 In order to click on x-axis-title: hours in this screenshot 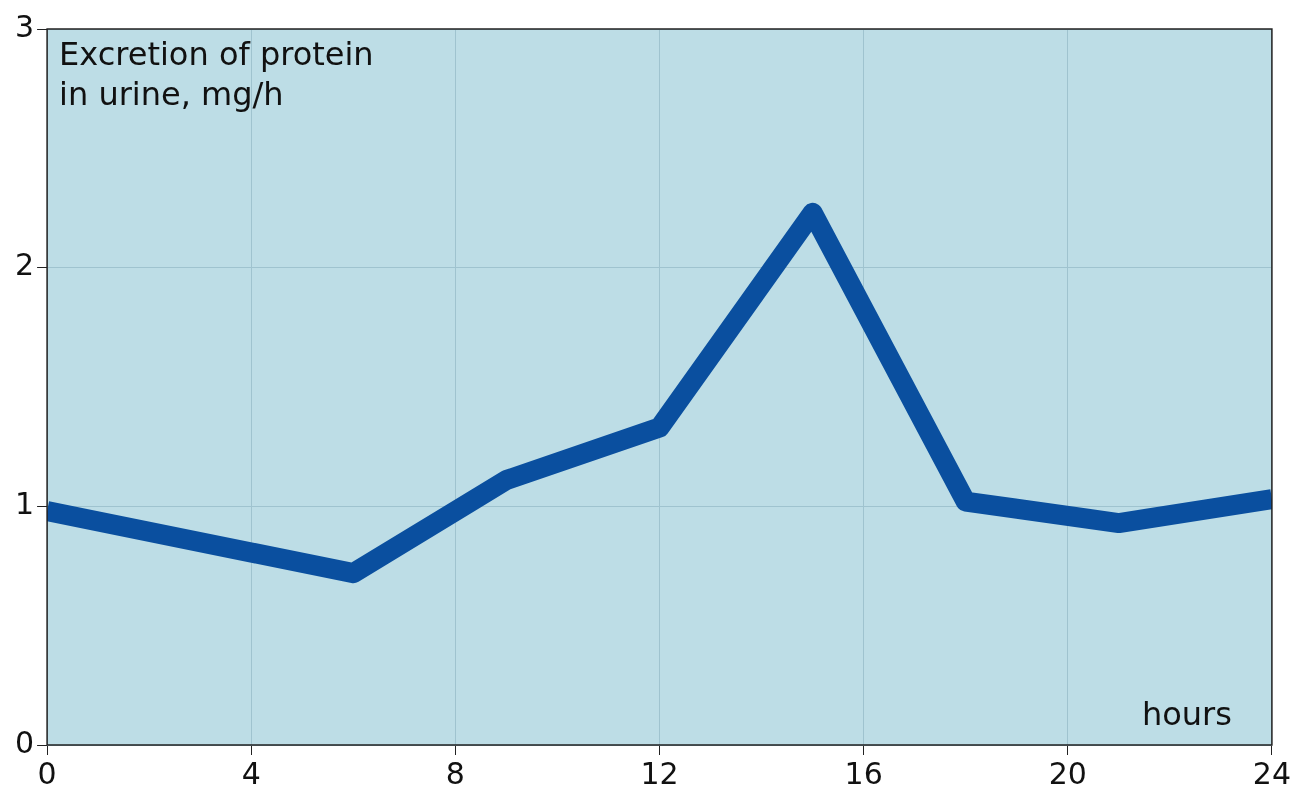, I will do `click(1186, 714)`.